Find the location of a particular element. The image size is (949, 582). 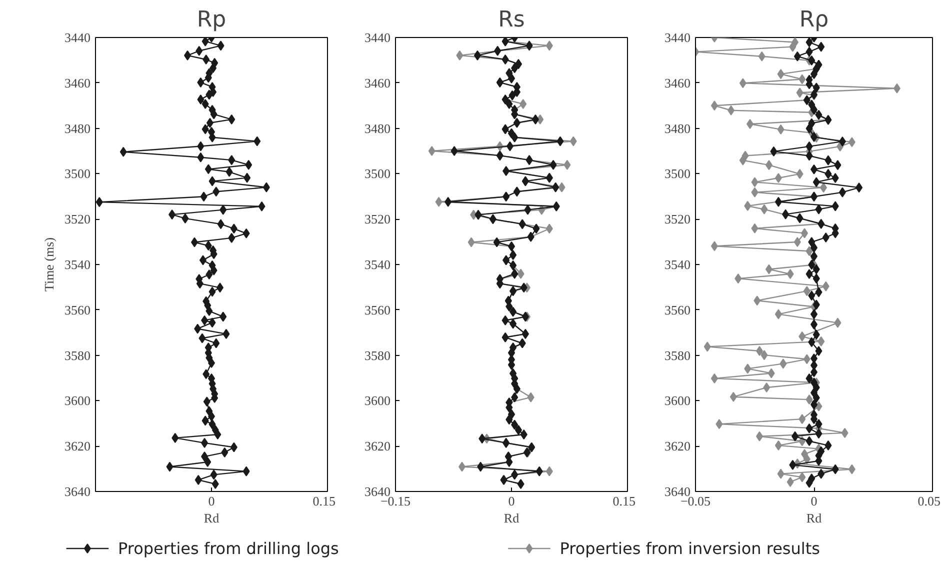

chart-title: Rρ is located at coordinates (814, 20).